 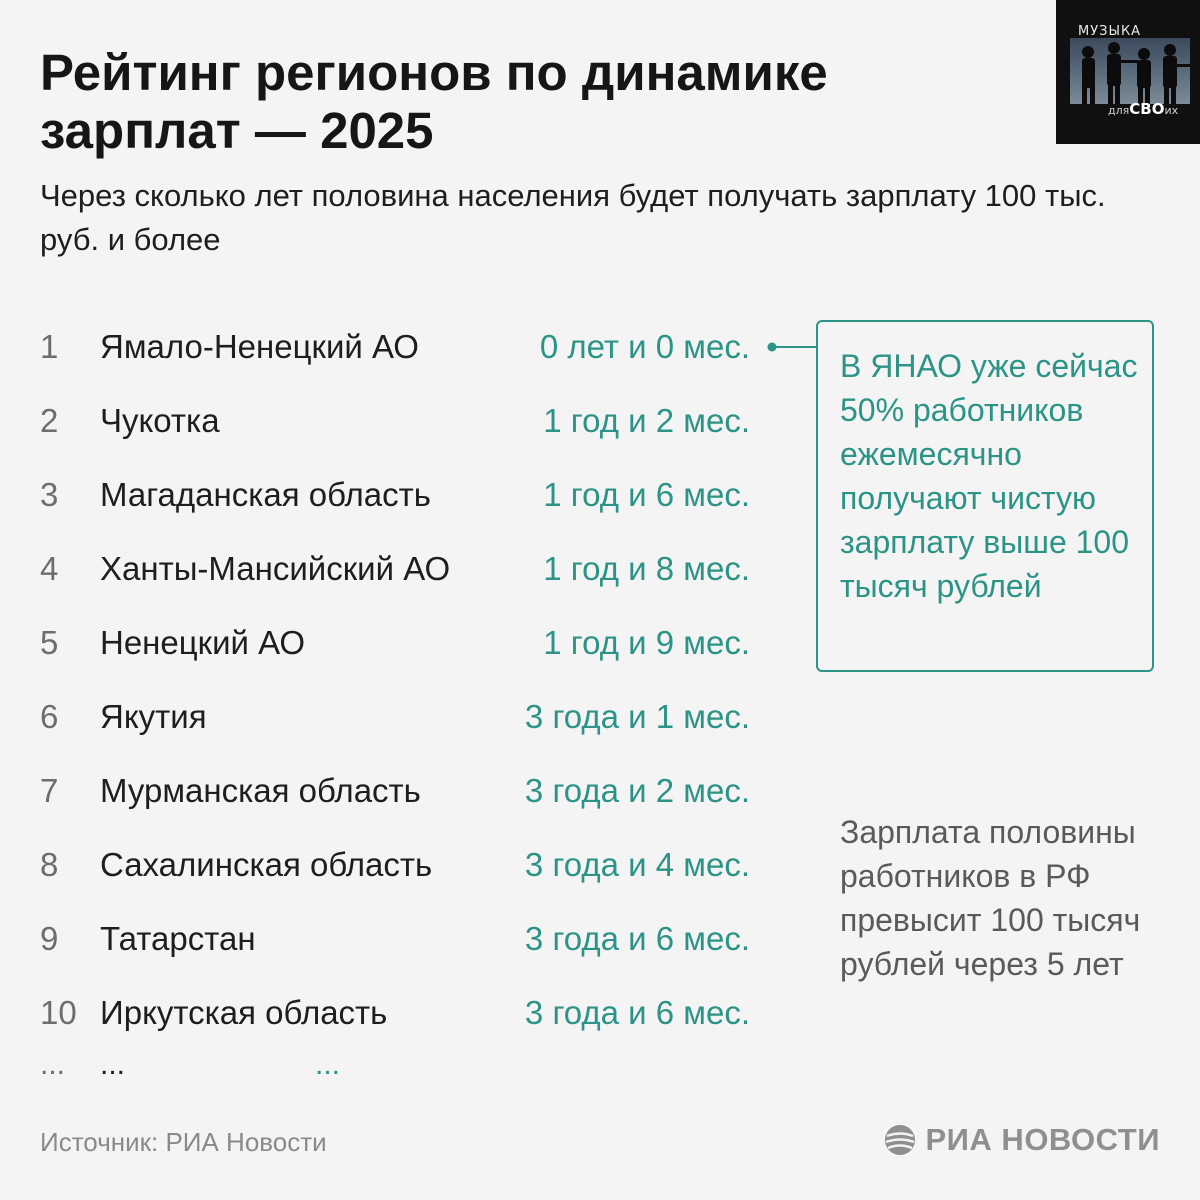 I want to click on rank-number: 9, so click(x=49, y=938).